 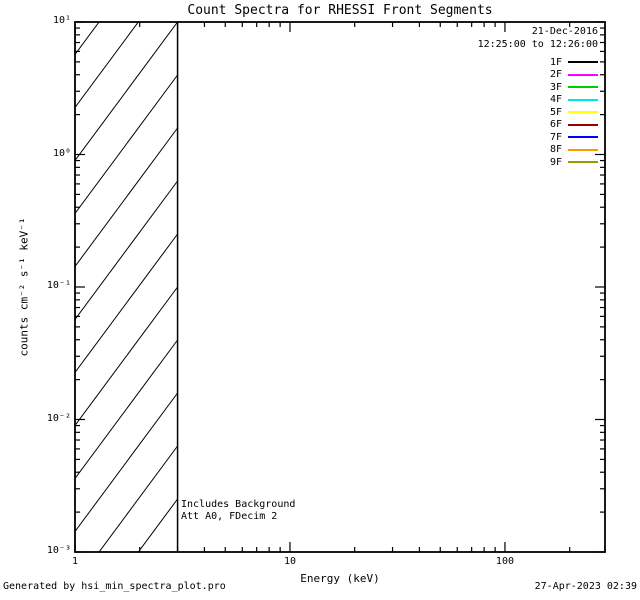 What do you see at coordinates (504, 561) in the screenshot?
I see `x-tick-label: 100` at bounding box center [504, 561].